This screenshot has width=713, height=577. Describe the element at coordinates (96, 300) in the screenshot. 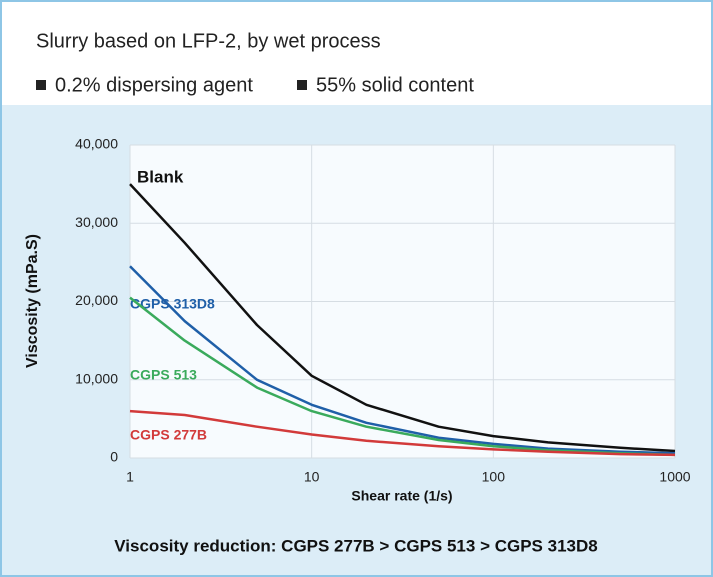

I see `y-tick-label: 20,000` at that location.